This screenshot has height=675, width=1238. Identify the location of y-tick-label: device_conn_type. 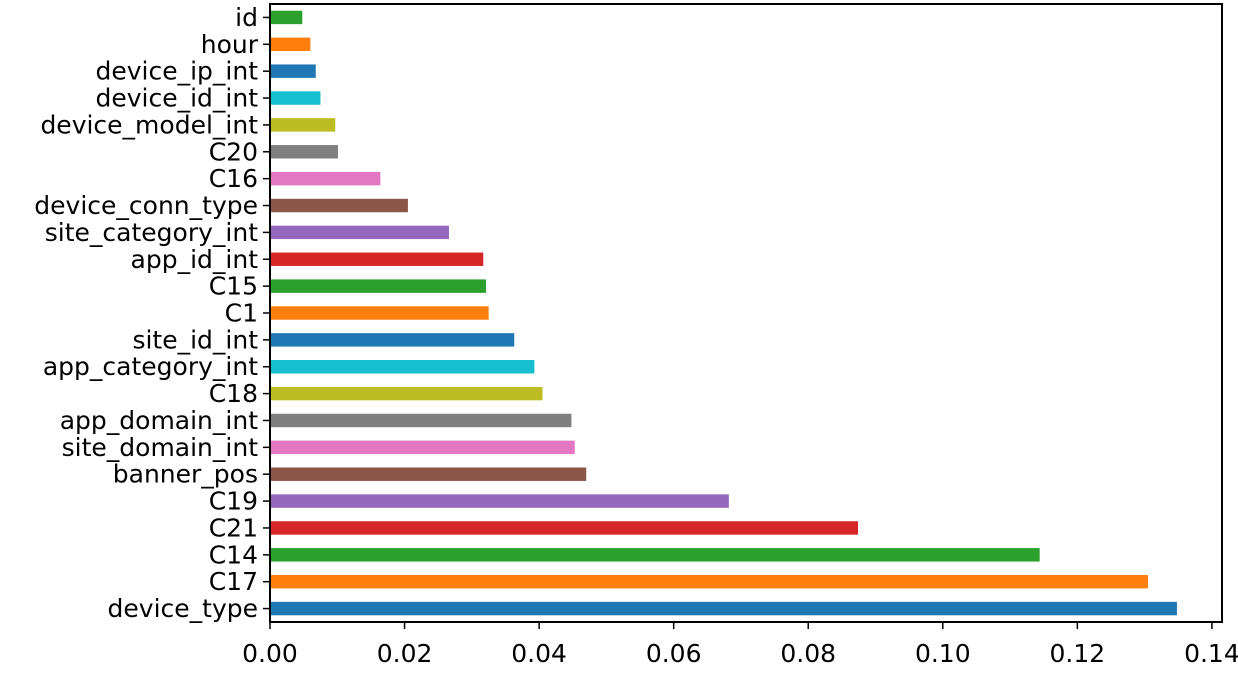
(146, 205).